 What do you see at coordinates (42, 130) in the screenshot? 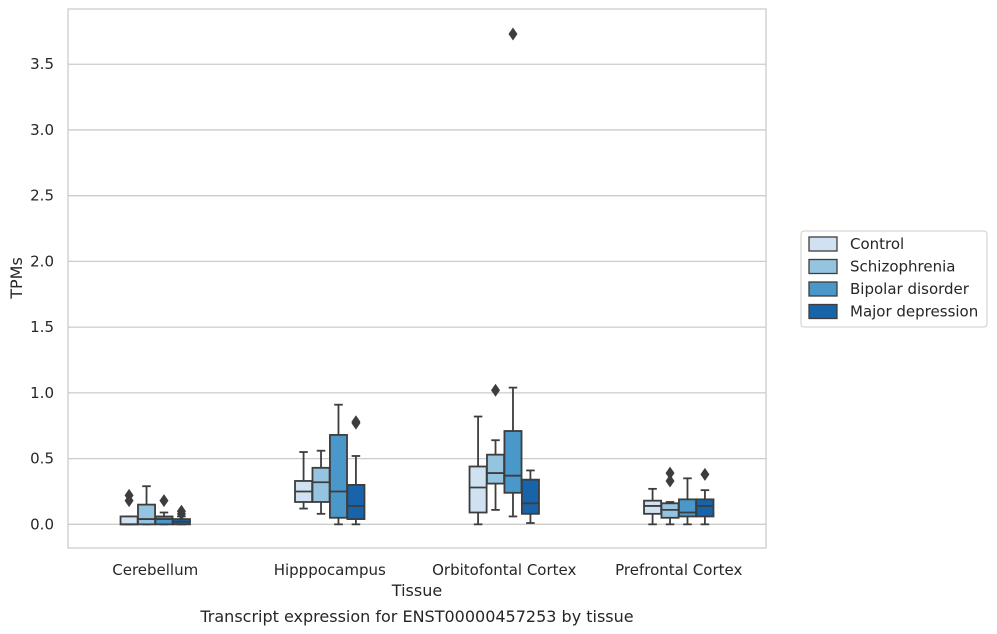
I see `y-tick-label: 3.0` at bounding box center [42, 130].